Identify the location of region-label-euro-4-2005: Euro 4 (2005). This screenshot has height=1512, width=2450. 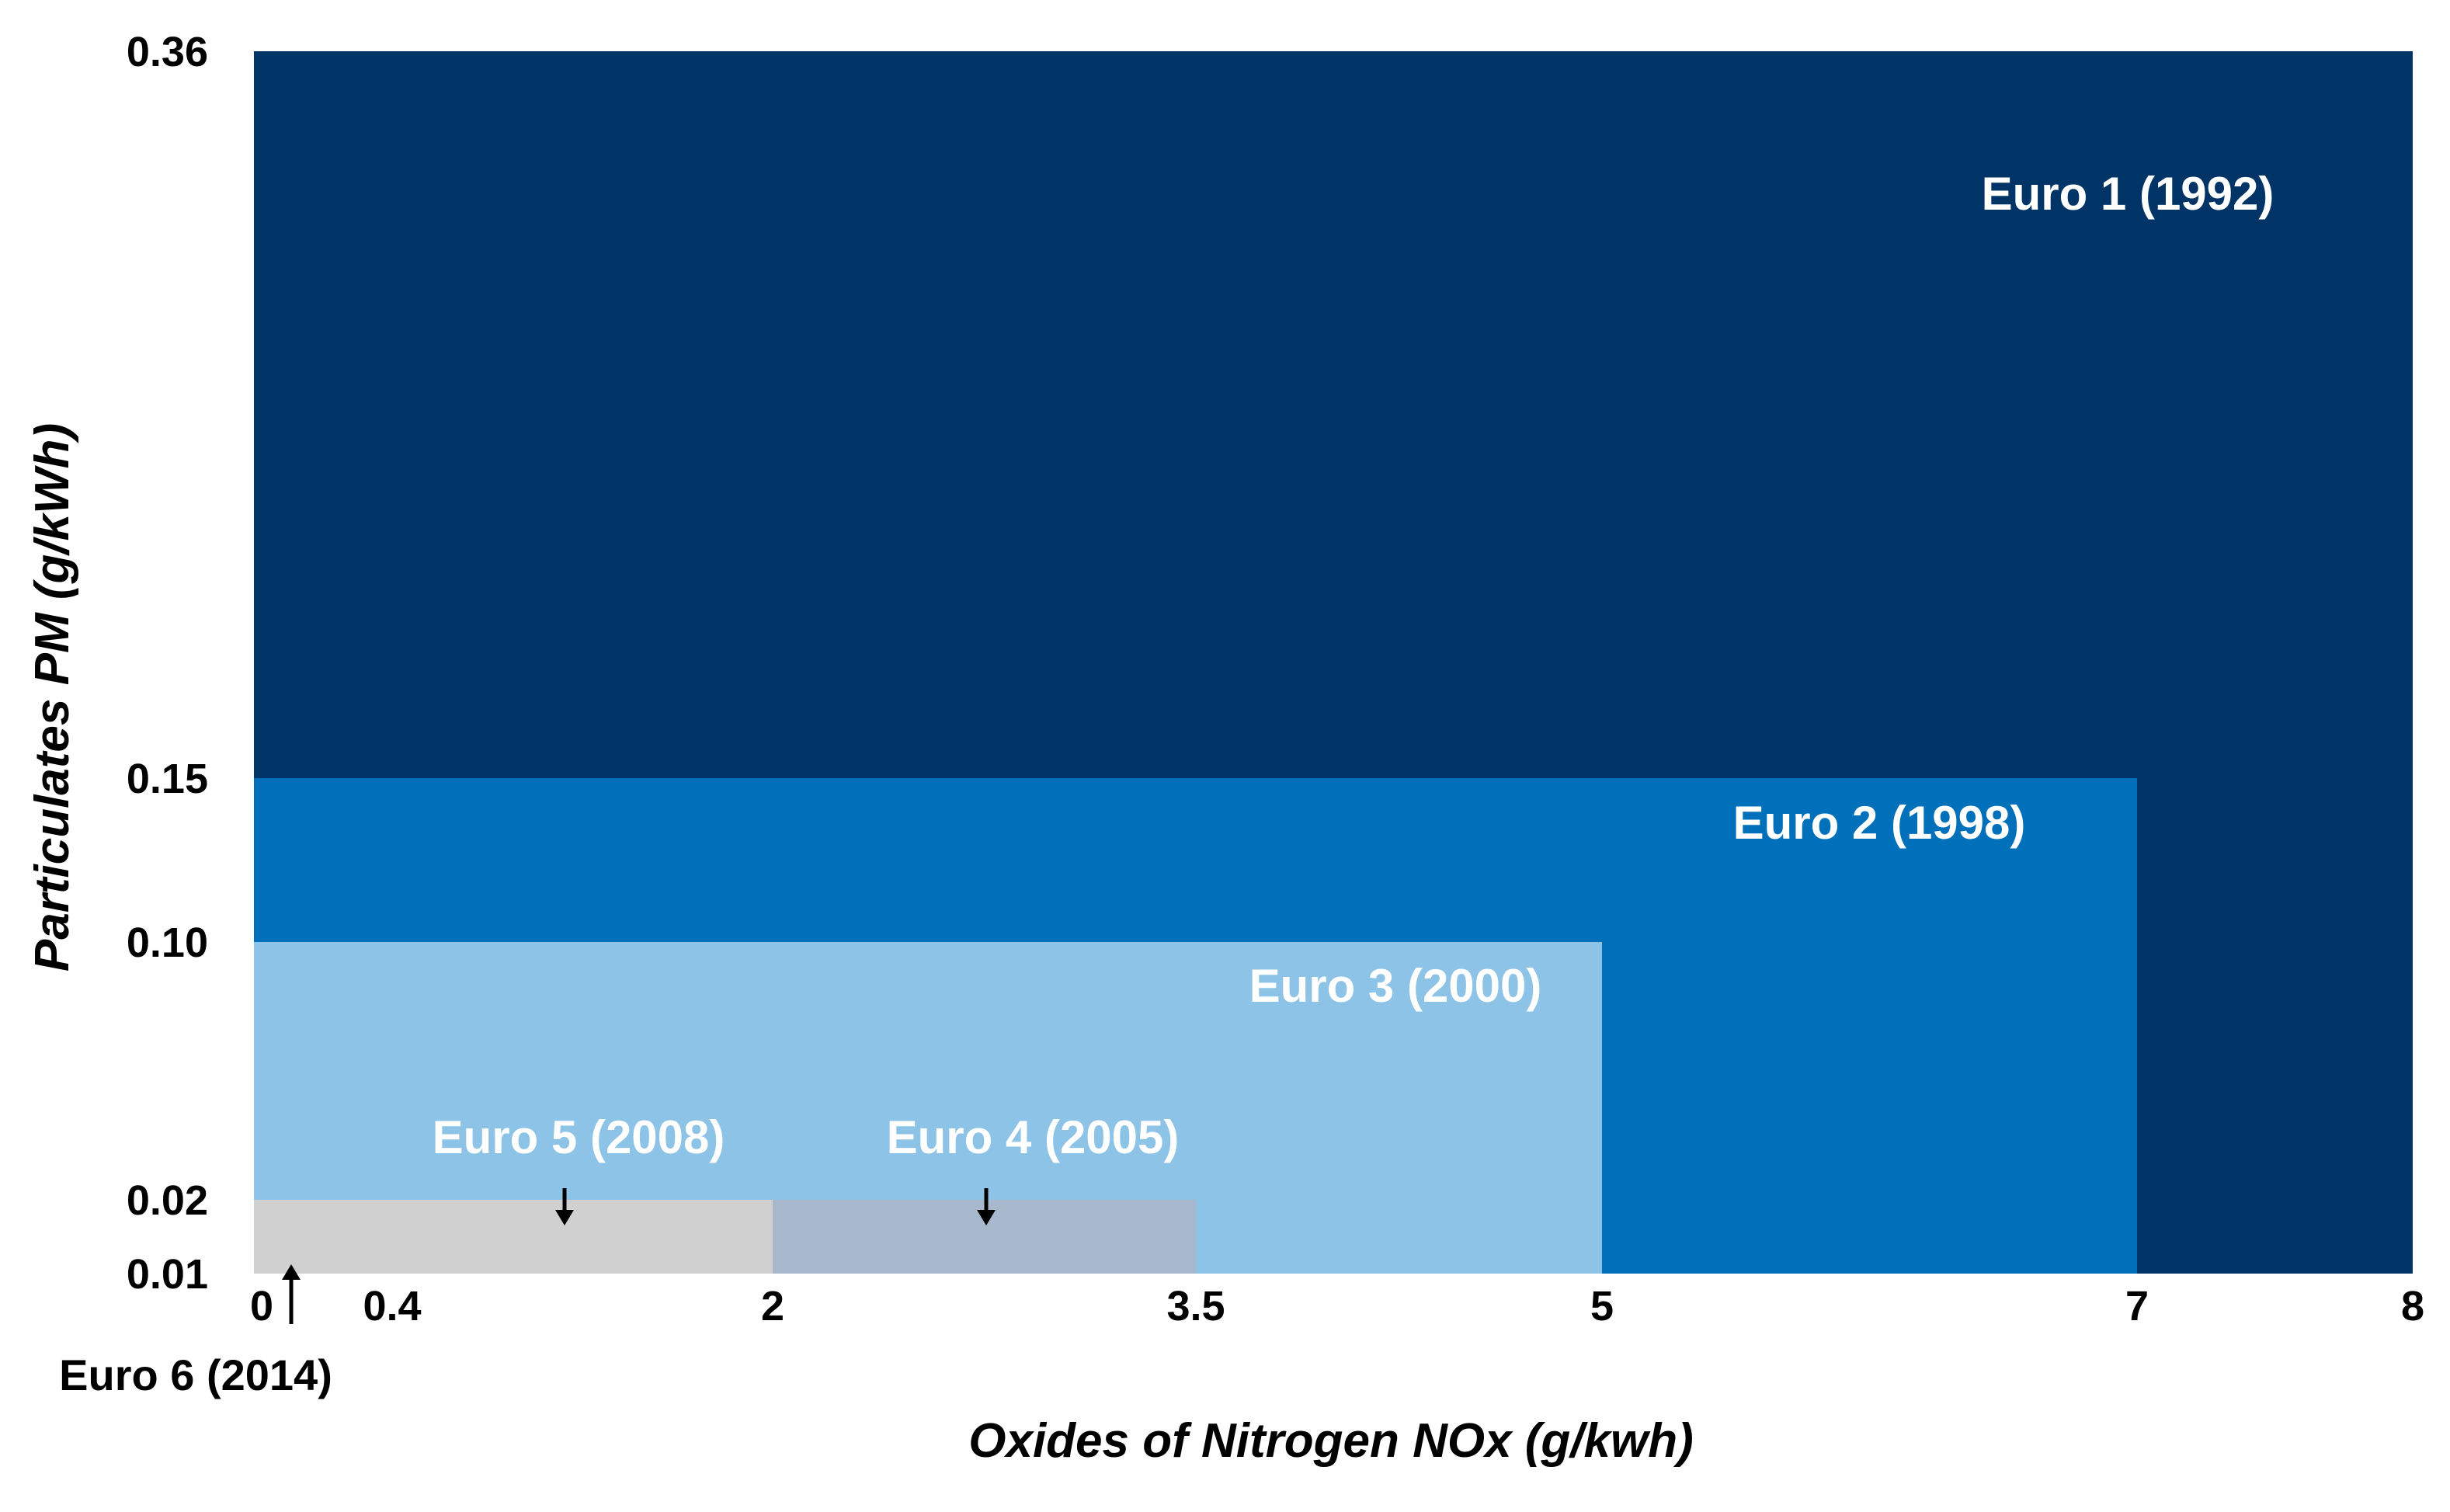
(1033, 1137).